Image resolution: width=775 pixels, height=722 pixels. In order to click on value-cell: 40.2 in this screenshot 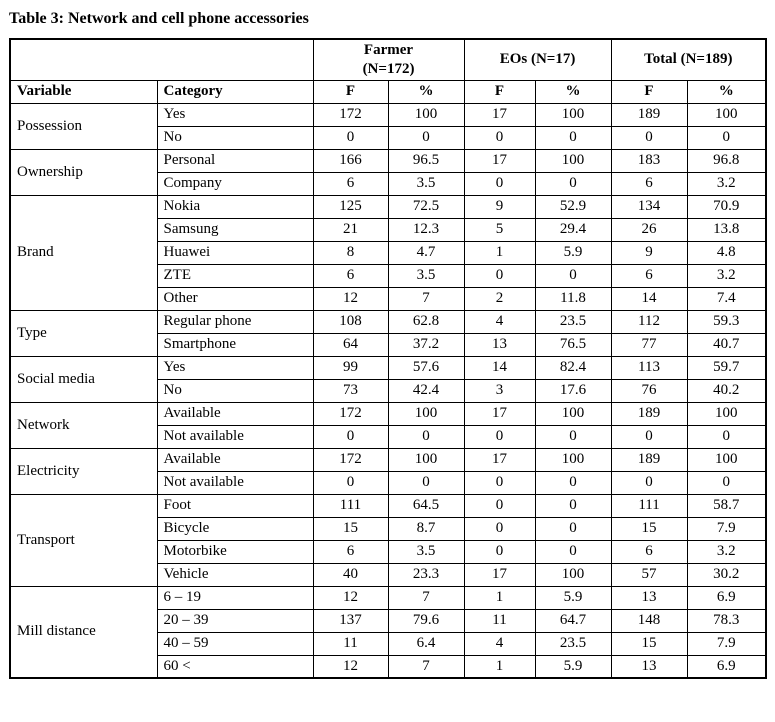, I will do `click(726, 390)`.